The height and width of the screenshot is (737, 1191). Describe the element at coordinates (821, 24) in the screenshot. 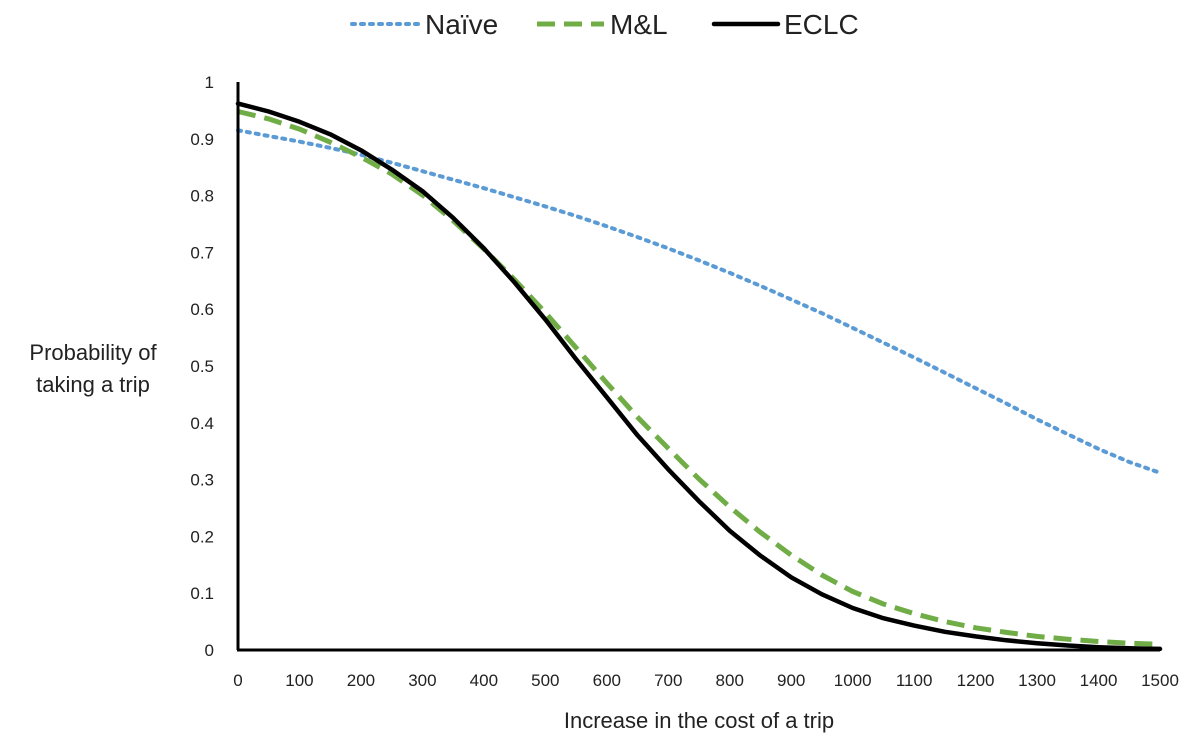

I see `legend-label-2: ECLC` at that location.